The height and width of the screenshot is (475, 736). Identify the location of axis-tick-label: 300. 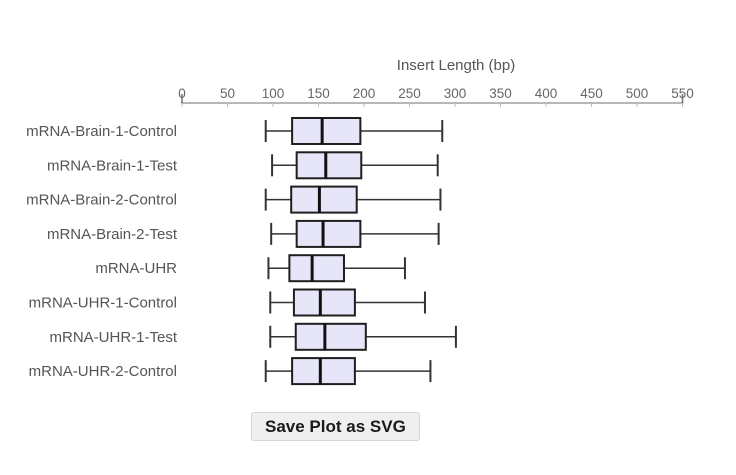
(455, 93).